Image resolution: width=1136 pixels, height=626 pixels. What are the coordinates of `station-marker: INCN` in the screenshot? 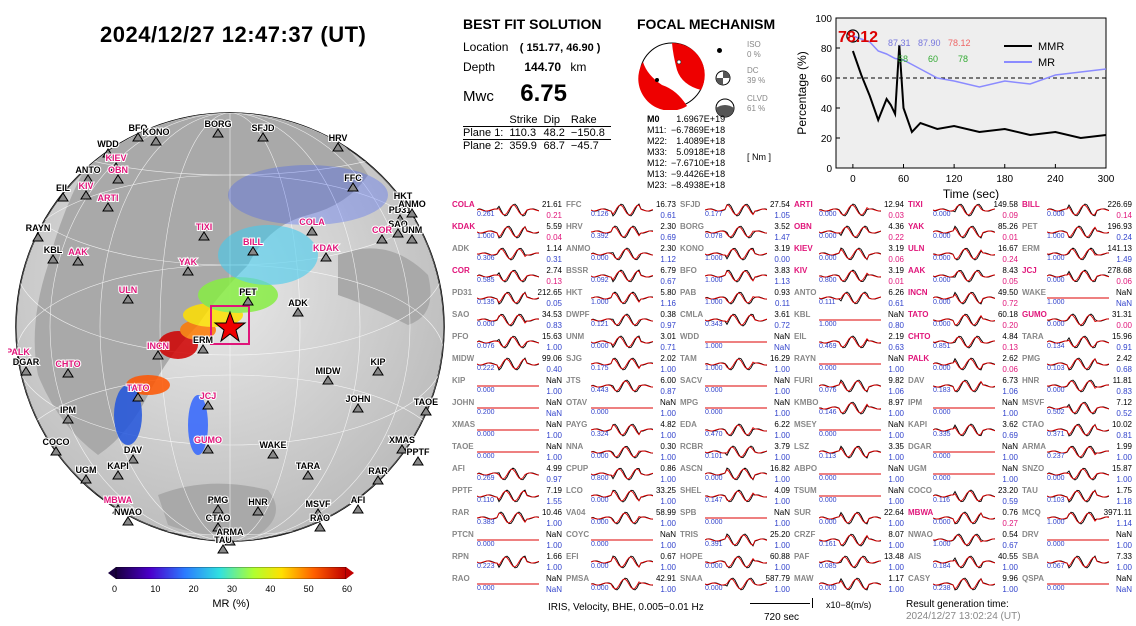 It's located at (158, 350).